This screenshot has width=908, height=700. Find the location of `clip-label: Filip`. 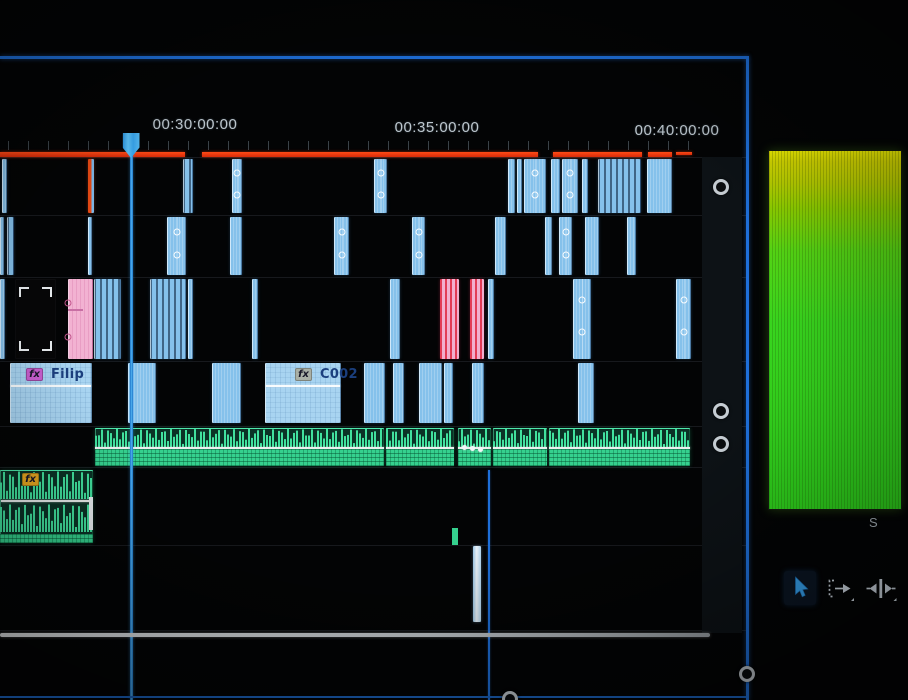

clip-label: Filip is located at coordinates (68, 374).